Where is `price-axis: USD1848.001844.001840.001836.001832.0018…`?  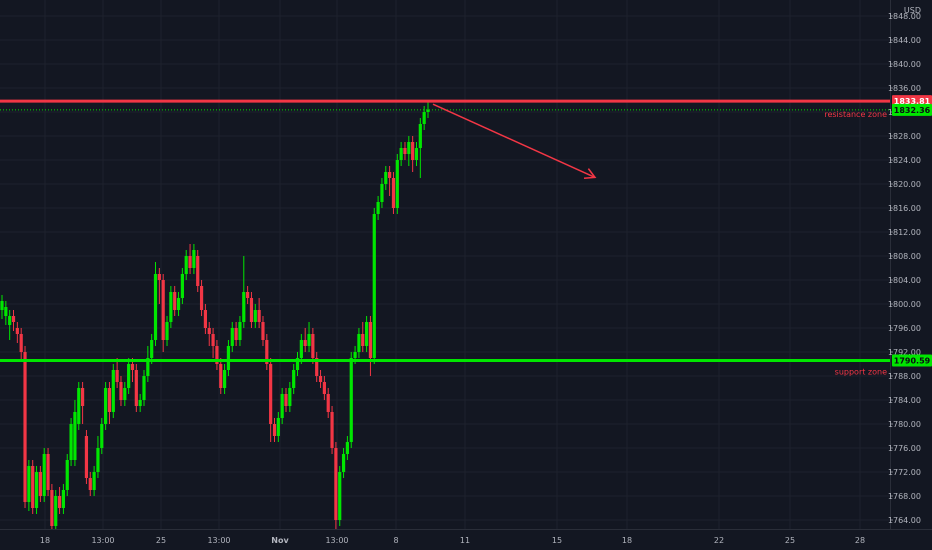
price-axis: USD1848.001844.001840.001836.001832.0018… is located at coordinates (910, 275).